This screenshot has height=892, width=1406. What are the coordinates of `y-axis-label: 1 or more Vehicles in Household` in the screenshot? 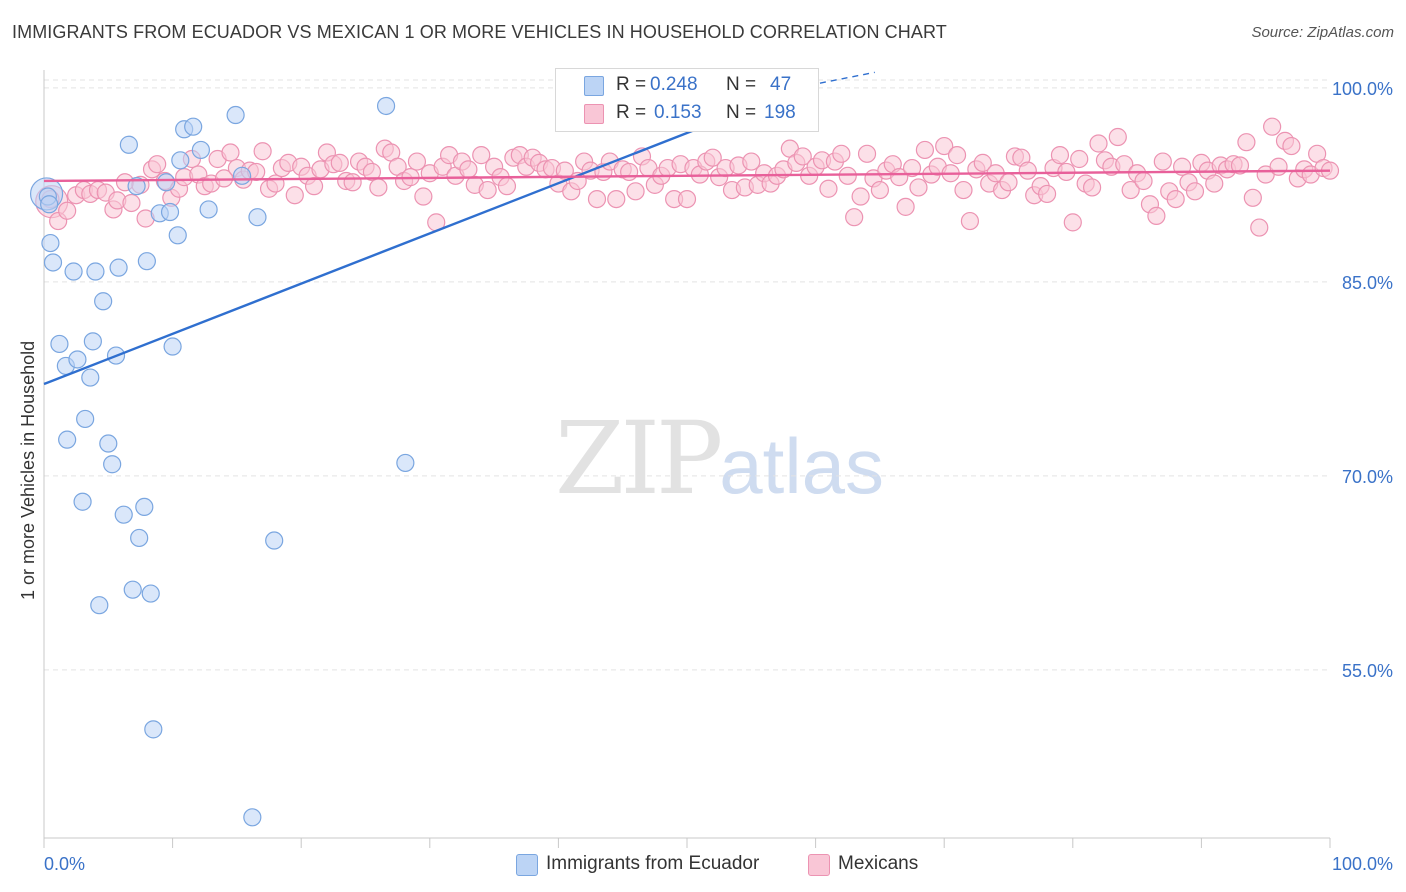 It's located at (28, 470).